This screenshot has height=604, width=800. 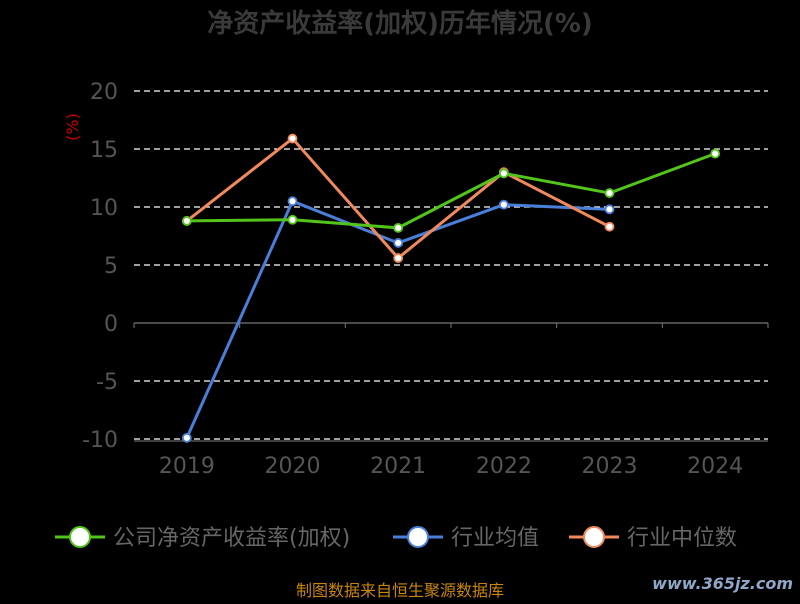 What do you see at coordinates (610, 466) in the screenshot?
I see `x-tick-label: 2023` at bounding box center [610, 466].